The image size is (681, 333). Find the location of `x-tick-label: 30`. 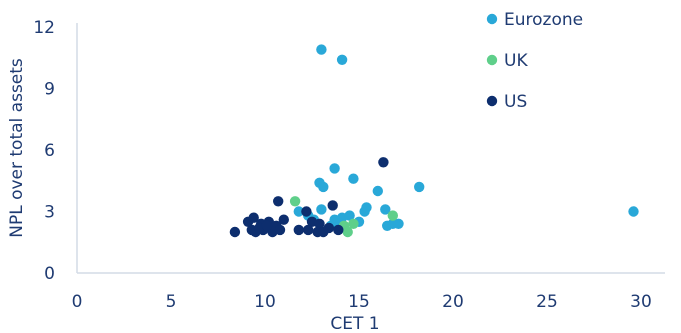

x-tick-label: 30 is located at coordinates (641, 302).